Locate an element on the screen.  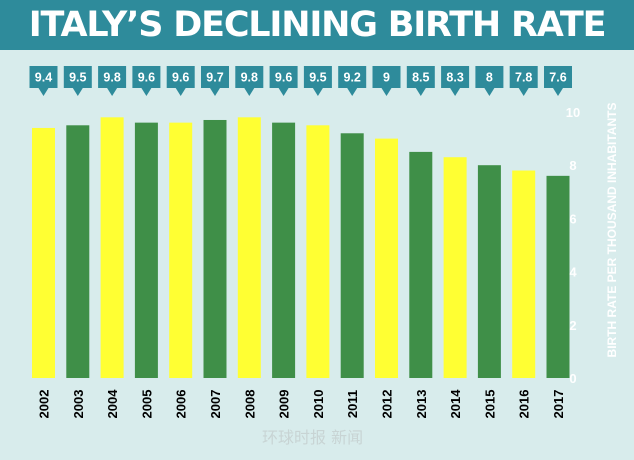
watermark: 环球时报 新闻 is located at coordinates (313, 437).